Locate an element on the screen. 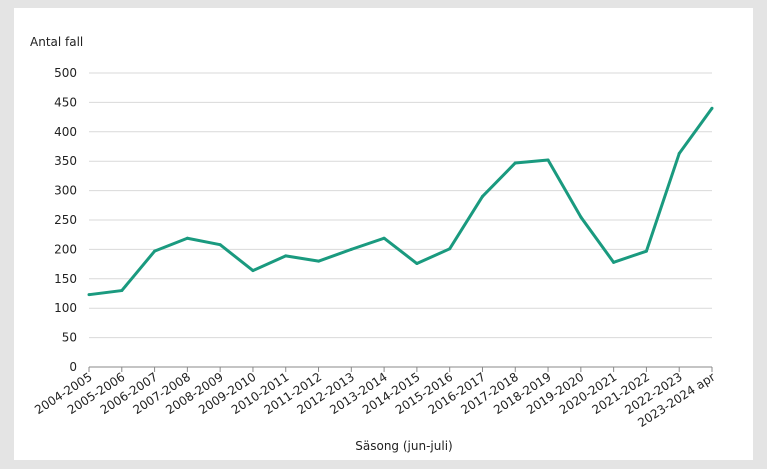 Image resolution: width=767 pixels, height=469 pixels. x-axis-title: Säsong (jun-juli) is located at coordinates (403, 446).